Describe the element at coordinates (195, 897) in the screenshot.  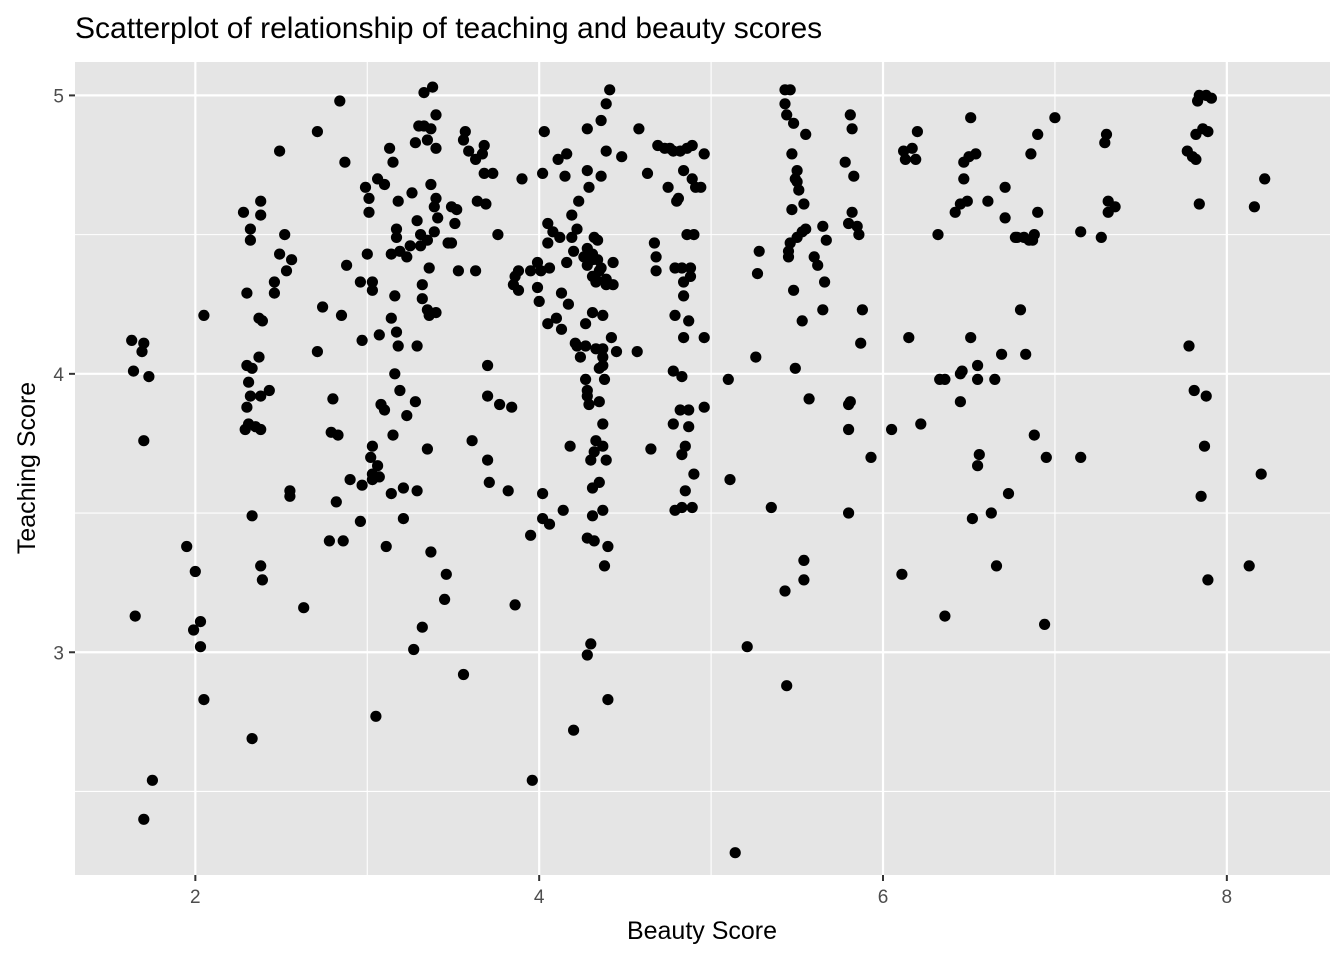
I see `x-tick-label: 2` at that location.